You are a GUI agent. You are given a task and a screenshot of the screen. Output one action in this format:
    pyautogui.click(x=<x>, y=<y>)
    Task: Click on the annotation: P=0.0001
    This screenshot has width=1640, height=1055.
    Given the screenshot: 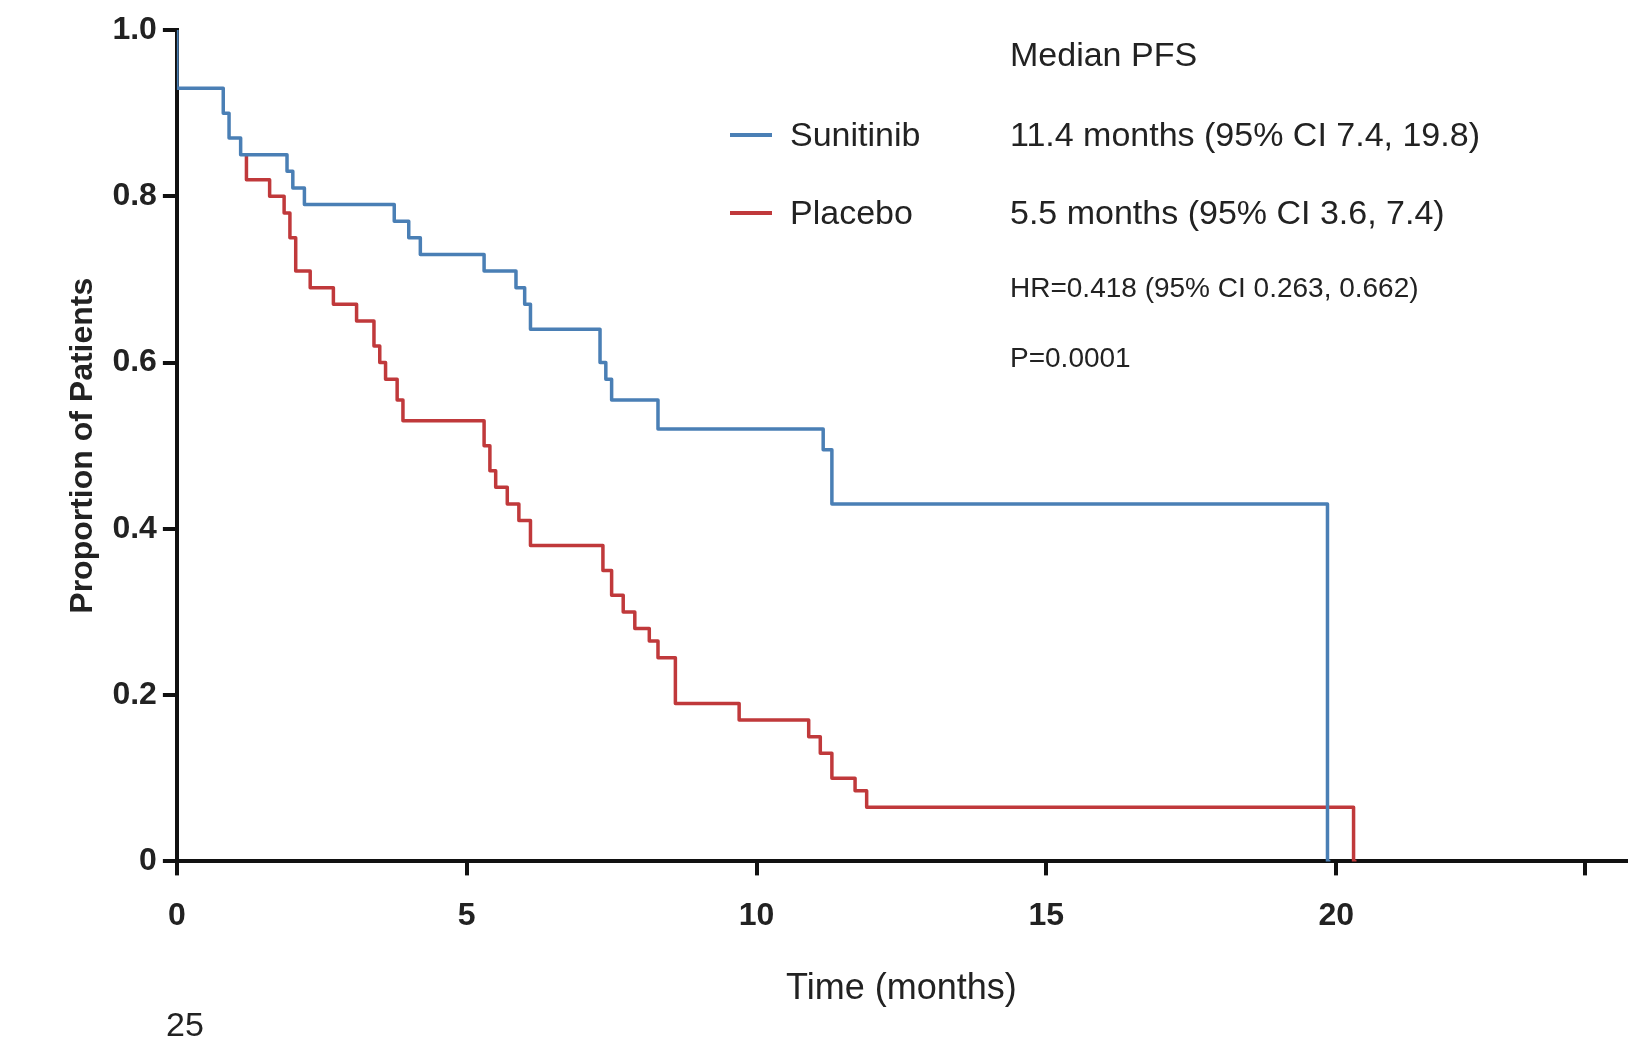 What is the action you would take?
    pyautogui.click(x=1070, y=358)
    